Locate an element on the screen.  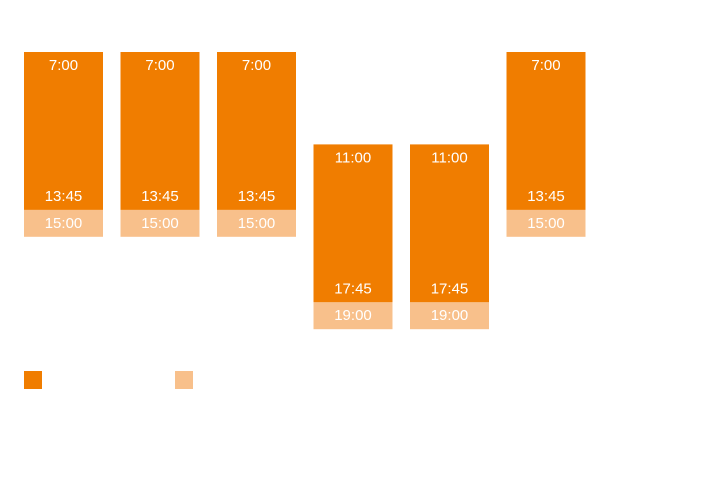
label-mid-3: 17:45 is located at coordinates (353, 288).